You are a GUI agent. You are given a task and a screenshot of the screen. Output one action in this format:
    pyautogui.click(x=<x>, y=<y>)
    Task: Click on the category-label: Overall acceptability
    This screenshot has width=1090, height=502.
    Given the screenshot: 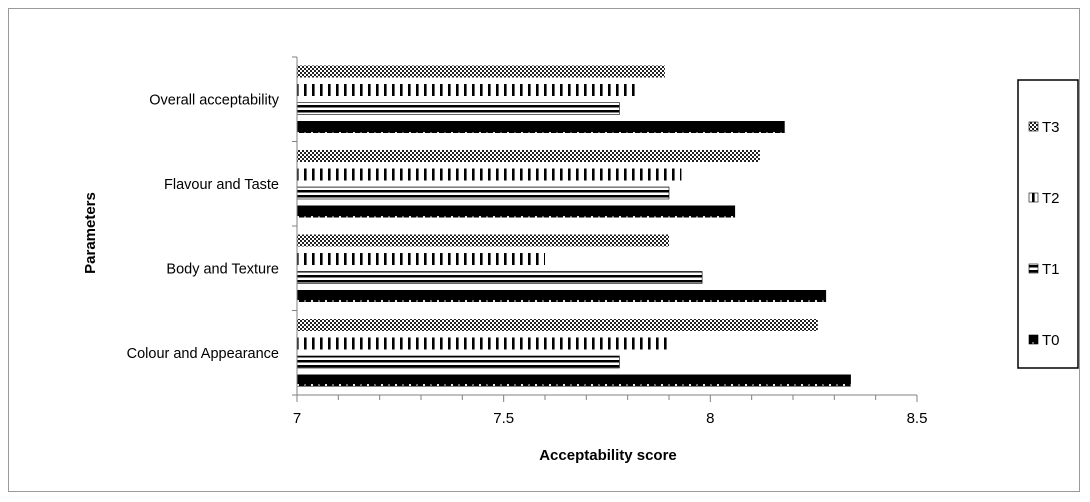 What is the action you would take?
    pyautogui.click(x=214, y=100)
    